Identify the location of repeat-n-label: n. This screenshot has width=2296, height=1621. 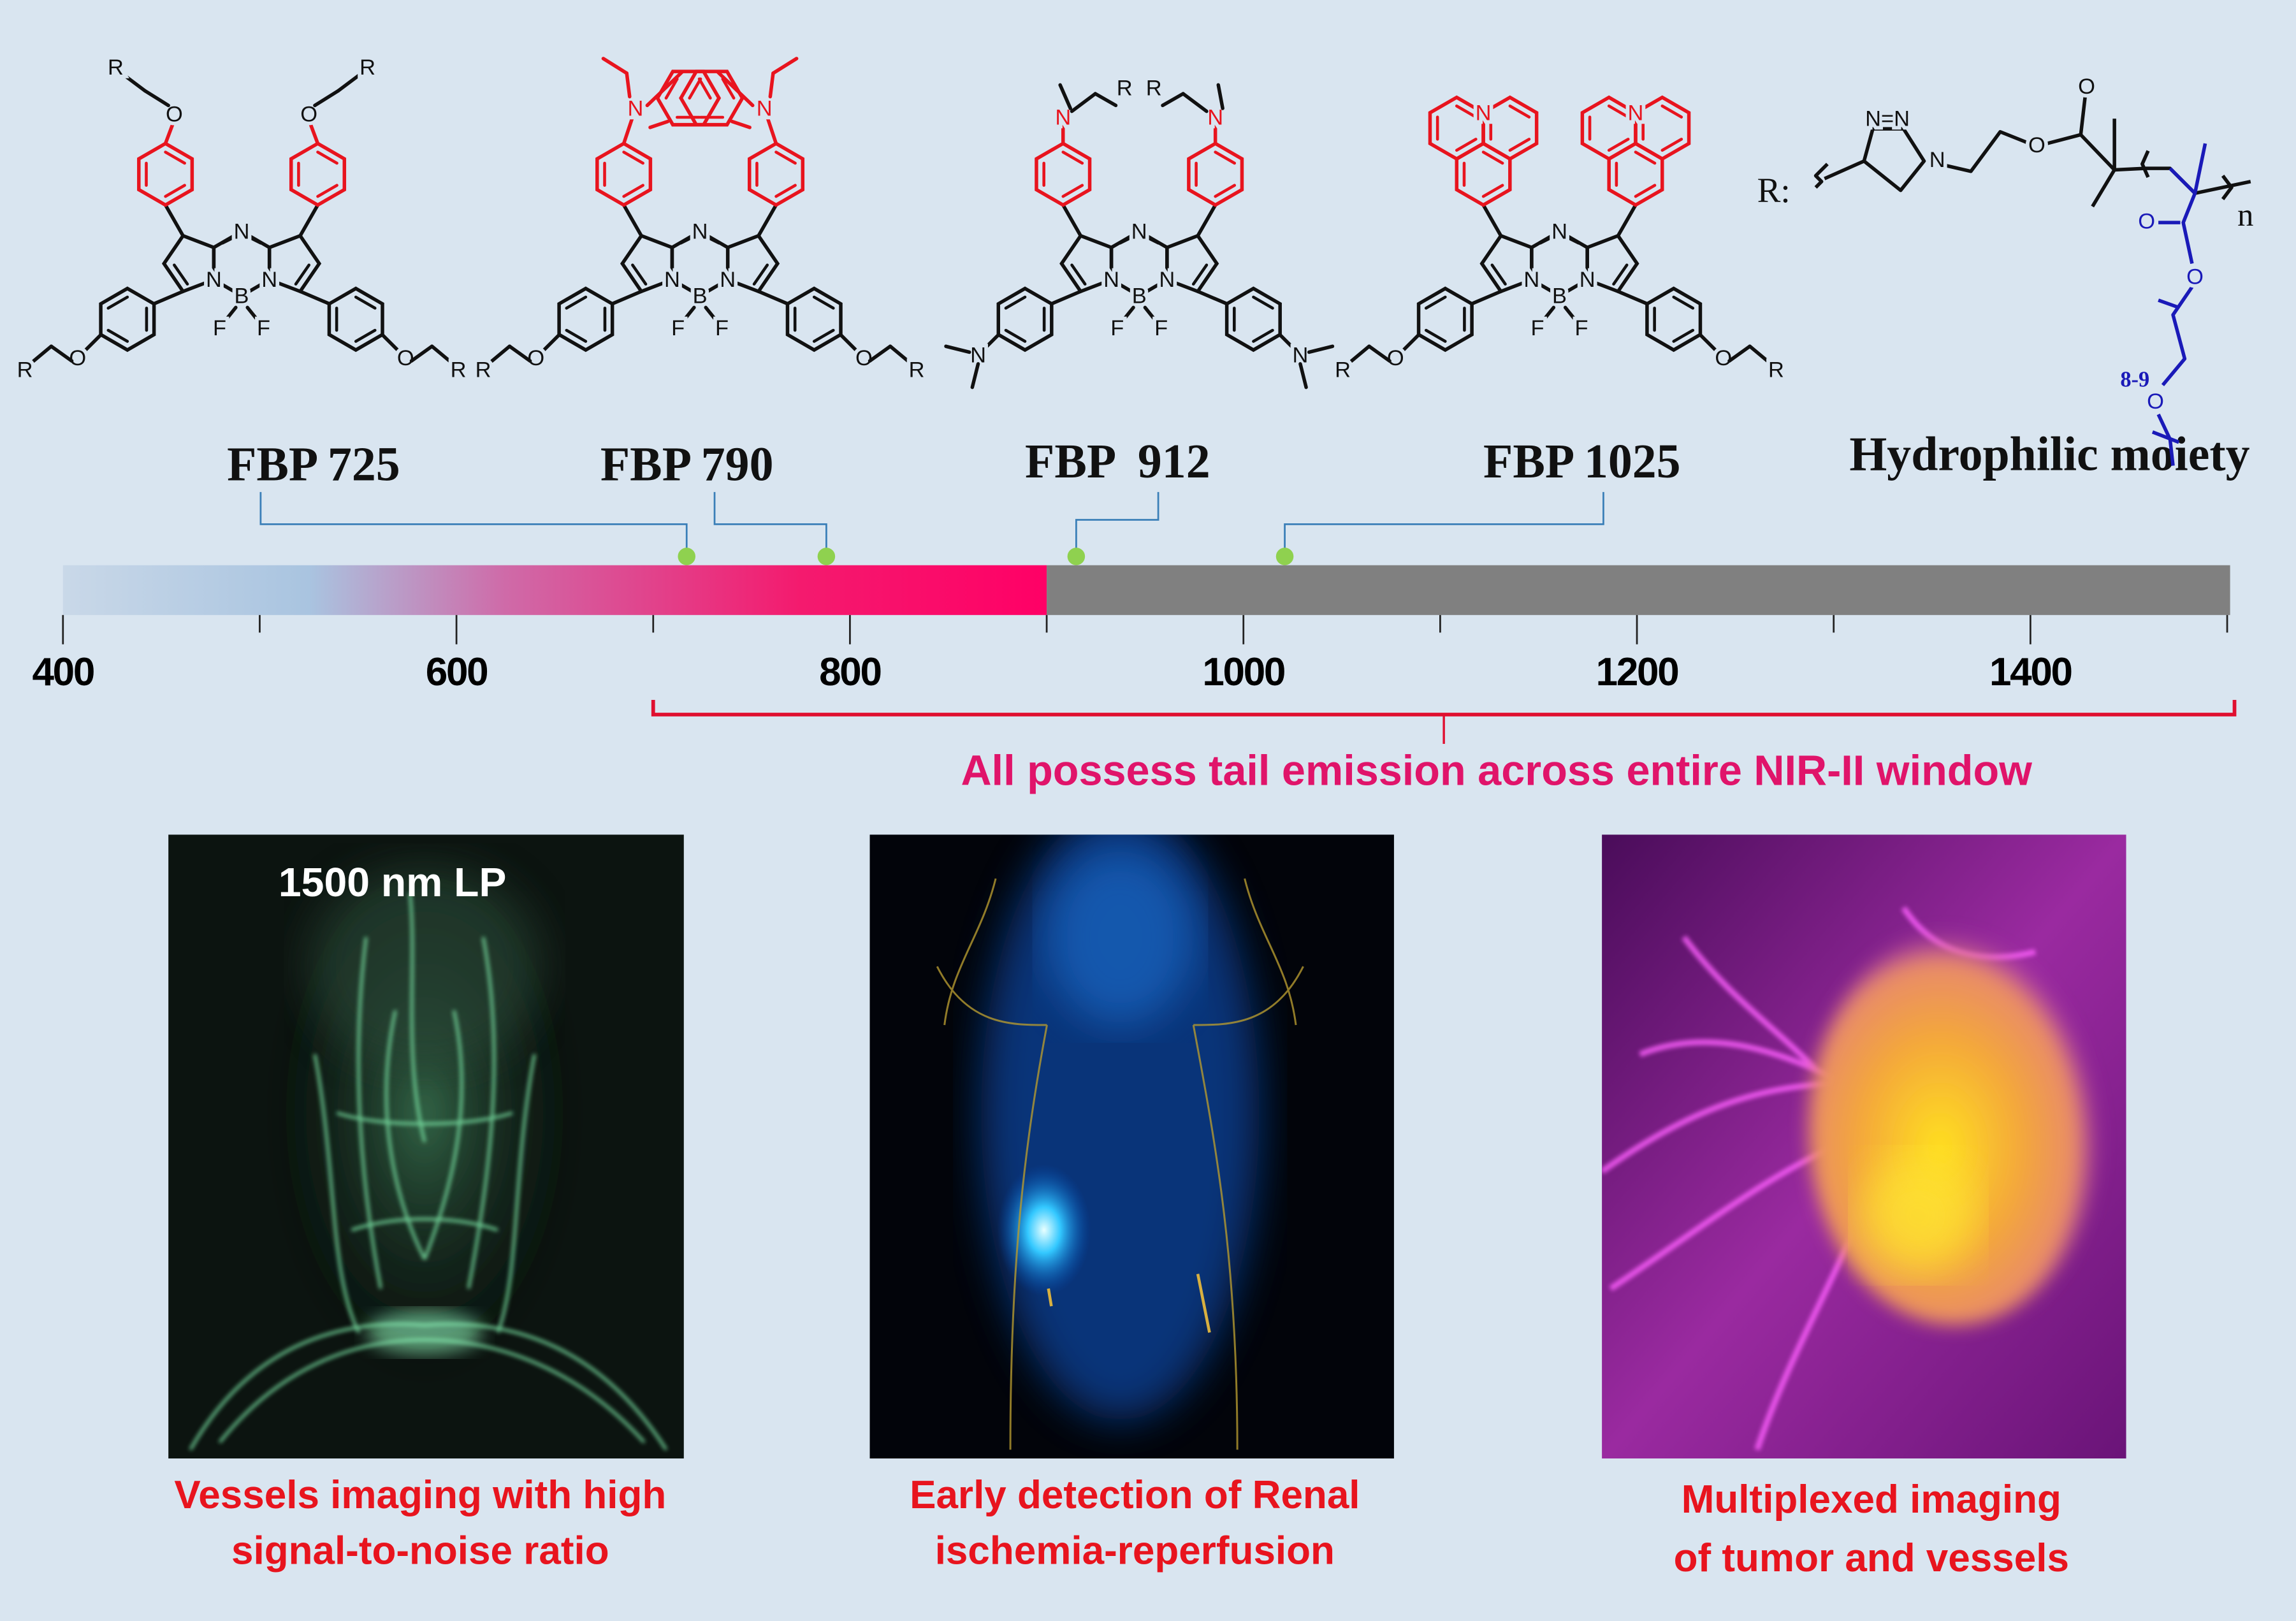
(2245, 215).